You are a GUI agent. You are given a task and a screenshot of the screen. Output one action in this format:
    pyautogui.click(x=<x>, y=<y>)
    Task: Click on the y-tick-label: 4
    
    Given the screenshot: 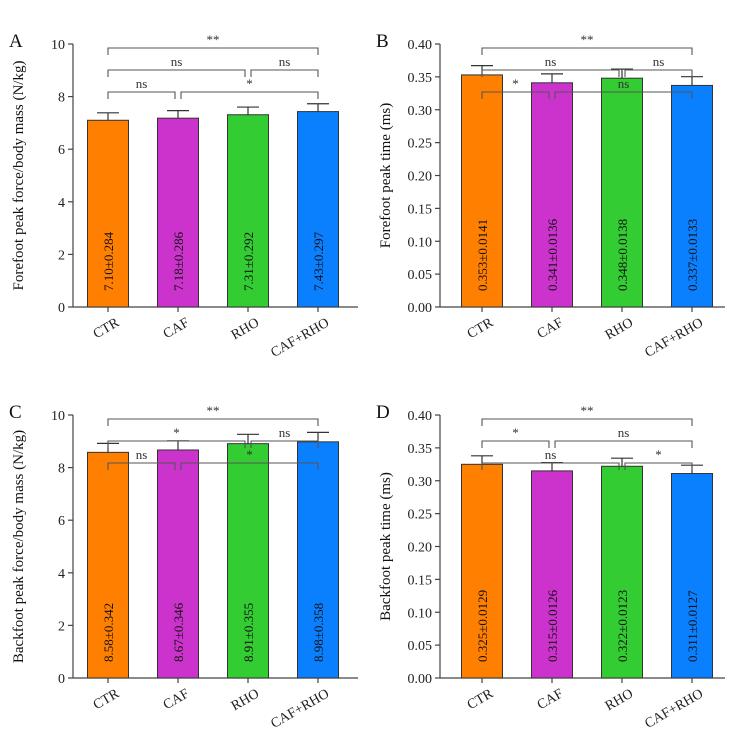 What is the action you would take?
    pyautogui.click(x=61, y=574)
    